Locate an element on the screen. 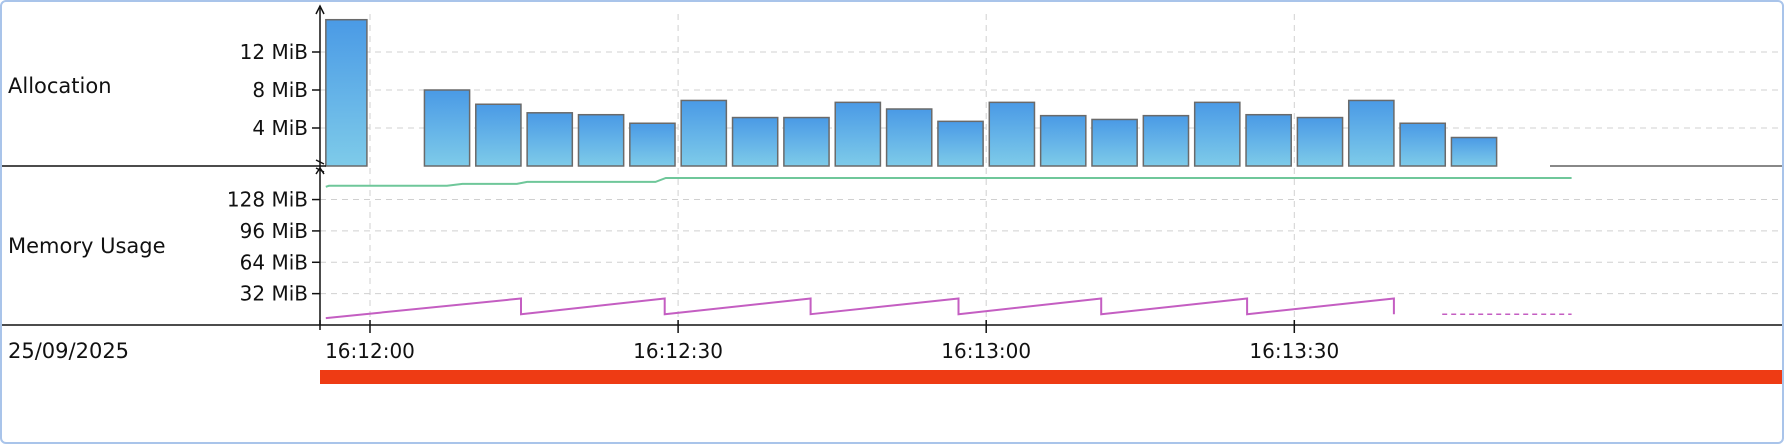  memory-y-tick-label: 128 MiB is located at coordinates (267, 200).